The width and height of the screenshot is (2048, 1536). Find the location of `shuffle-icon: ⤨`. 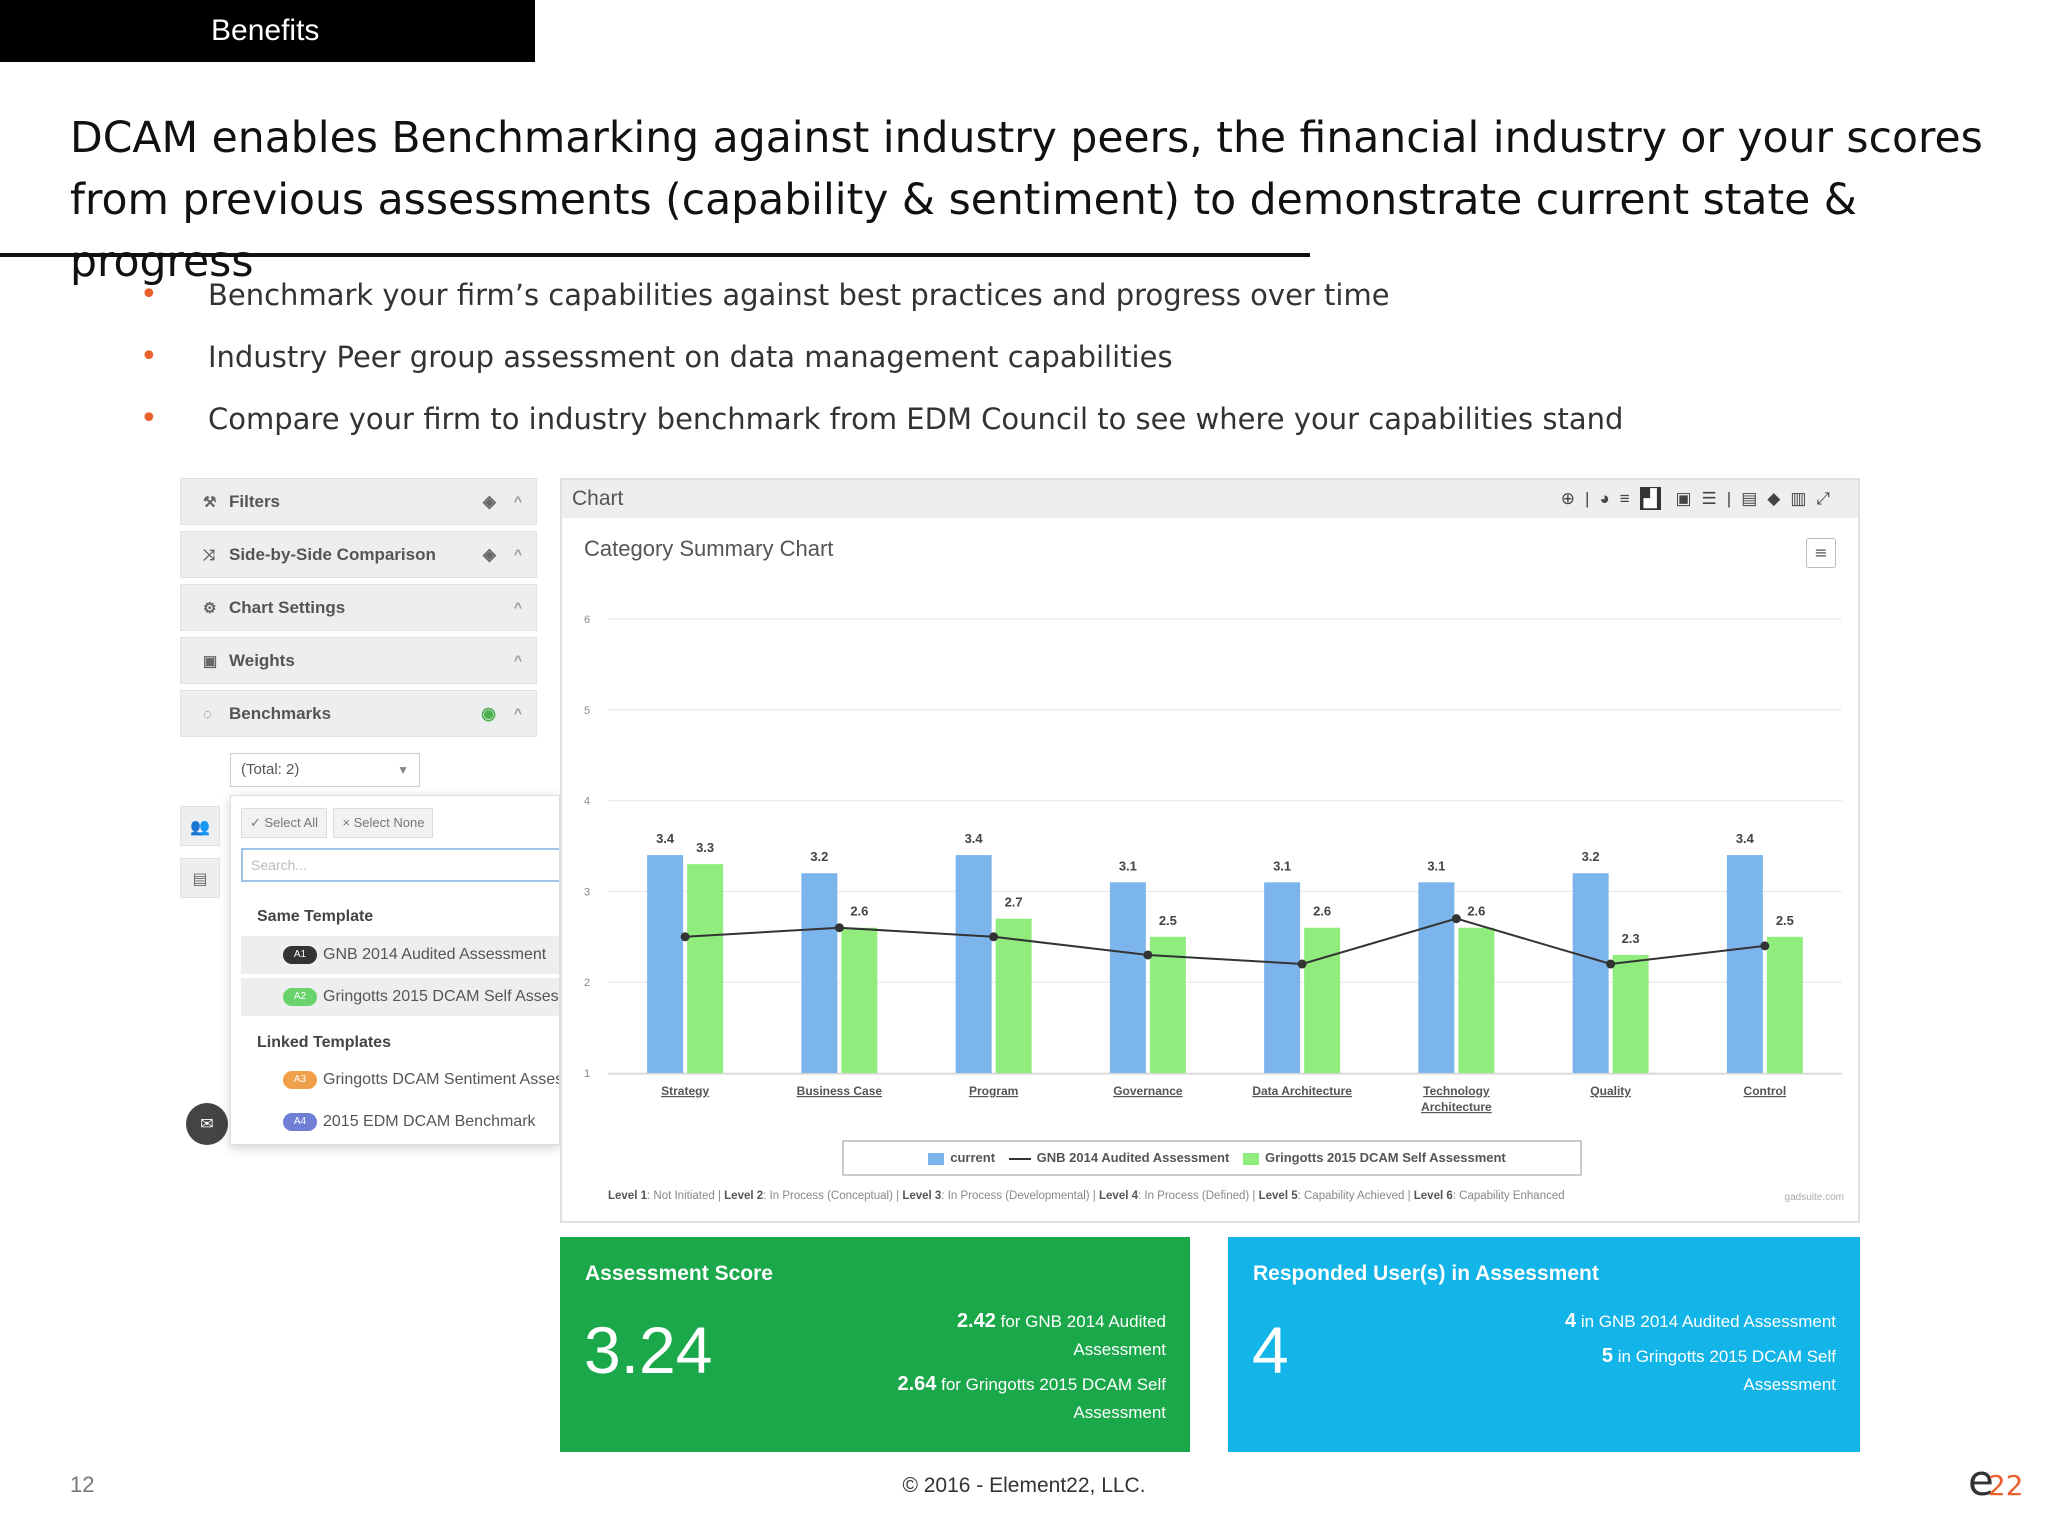

shuffle-icon: ⤨ is located at coordinates (209, 555).